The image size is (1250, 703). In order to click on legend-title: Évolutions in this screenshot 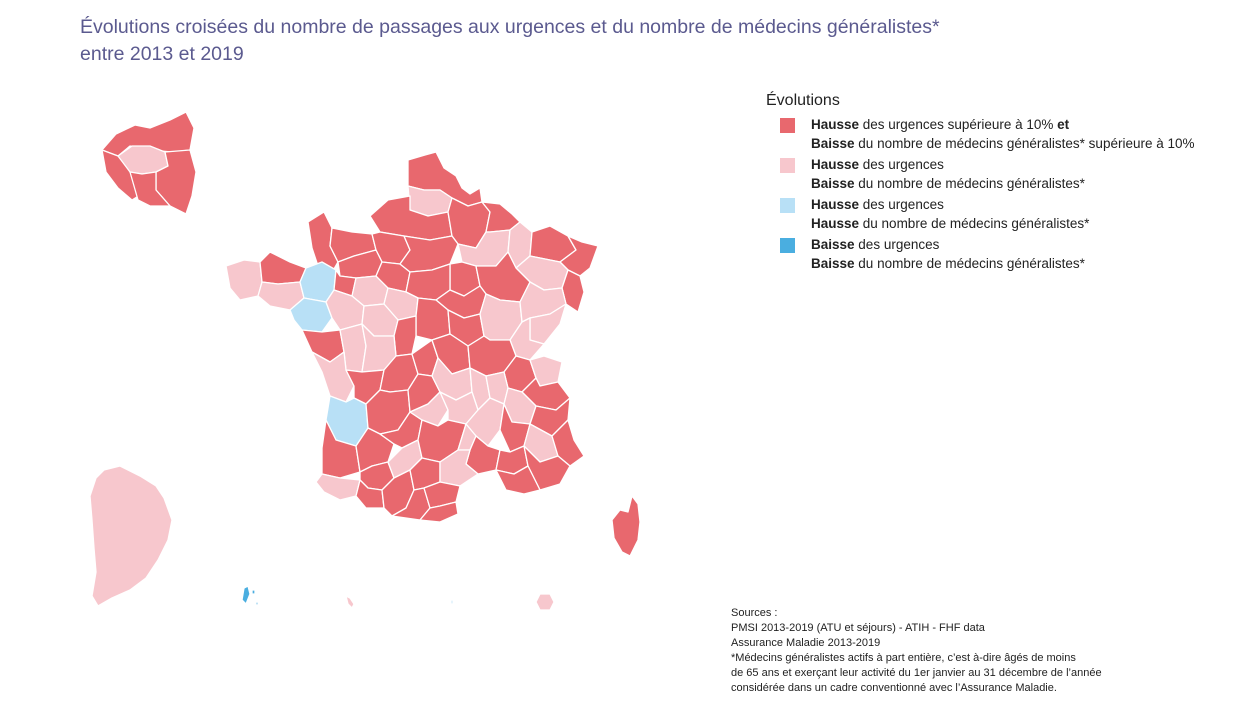, I will do `click(803, 100)`.